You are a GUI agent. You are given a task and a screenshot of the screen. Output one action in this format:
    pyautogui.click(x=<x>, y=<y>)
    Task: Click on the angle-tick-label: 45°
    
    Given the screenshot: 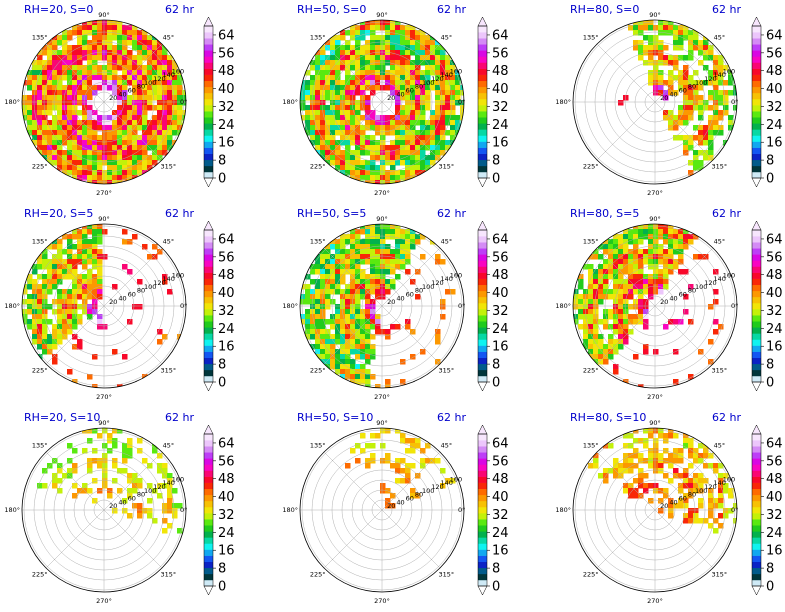 What is the action you would take?
    pyautogui.click(x=447, y=242)
    